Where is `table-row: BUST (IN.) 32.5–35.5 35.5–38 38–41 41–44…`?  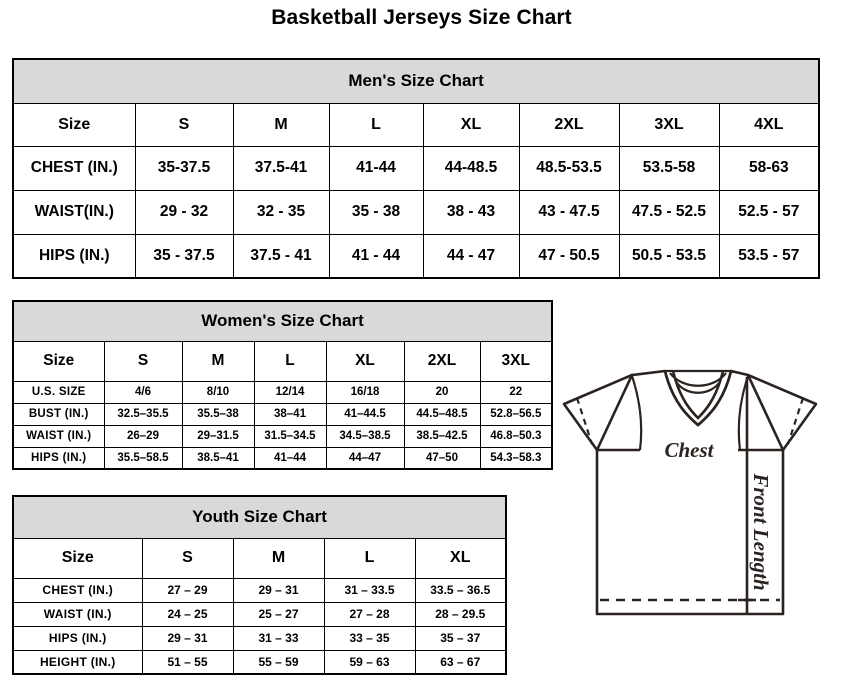 table-row: BUST (IN.) 32.5–35.5 35.5–38 38–41 41–44… is located at coordinates (282, 414).